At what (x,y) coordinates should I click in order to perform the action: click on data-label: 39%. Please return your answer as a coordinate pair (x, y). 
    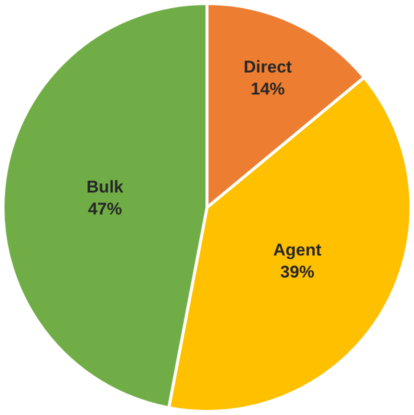
    Looking at the image, I should click on (297, 272).